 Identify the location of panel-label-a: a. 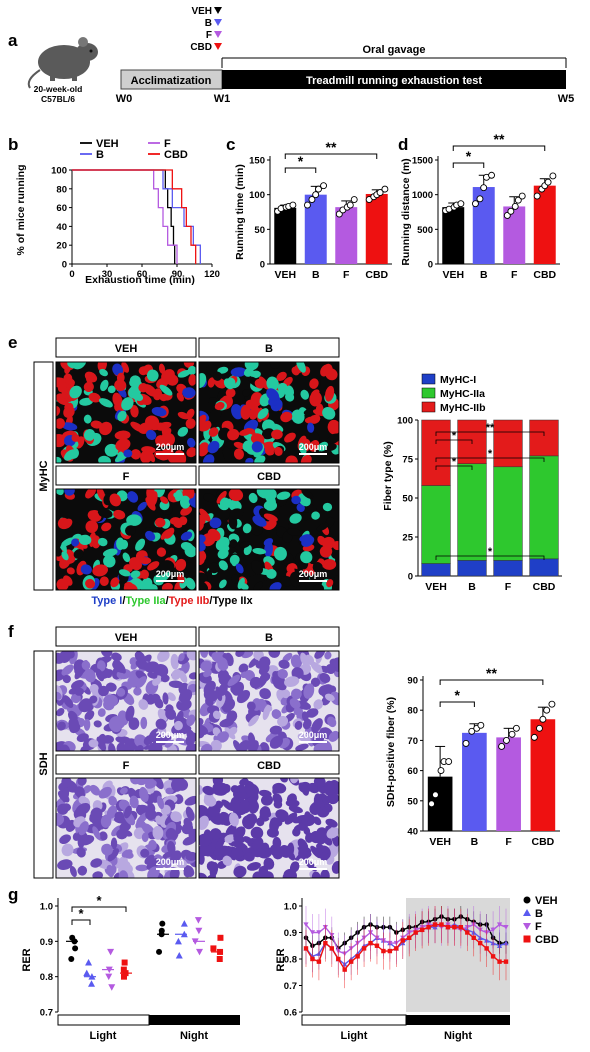
(13, 40).